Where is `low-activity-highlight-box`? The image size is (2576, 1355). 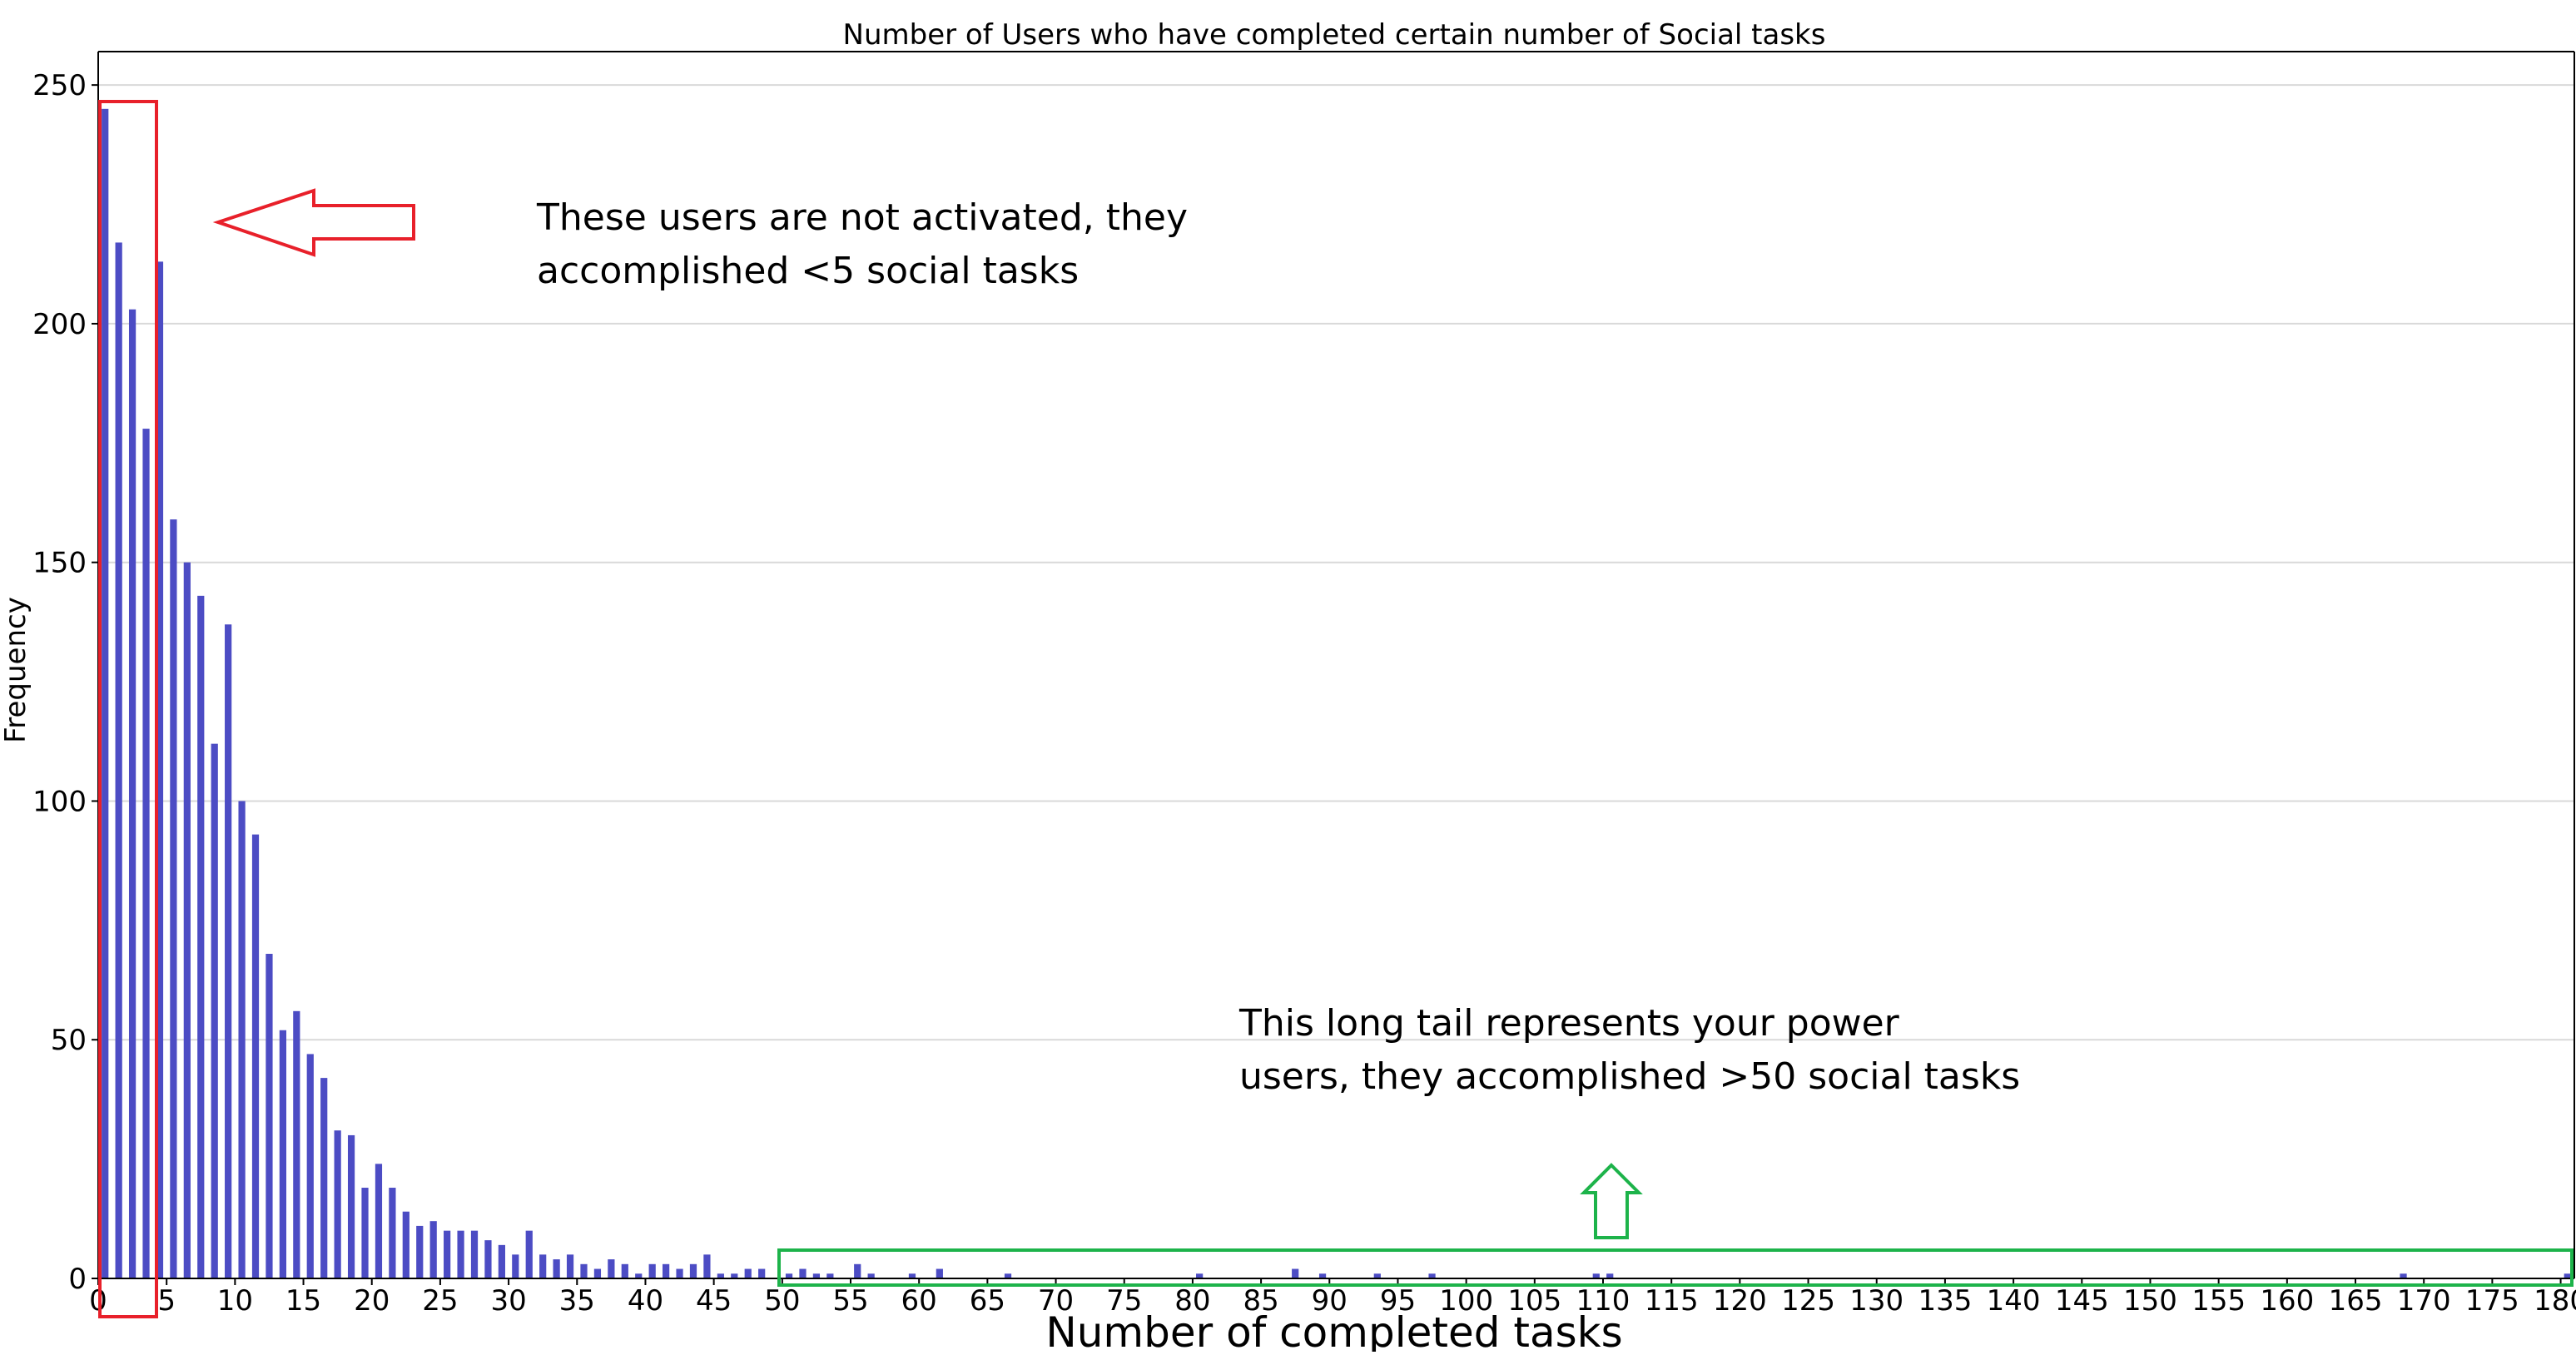 low-activity-highlight-box is located at coordinates (128, 709).